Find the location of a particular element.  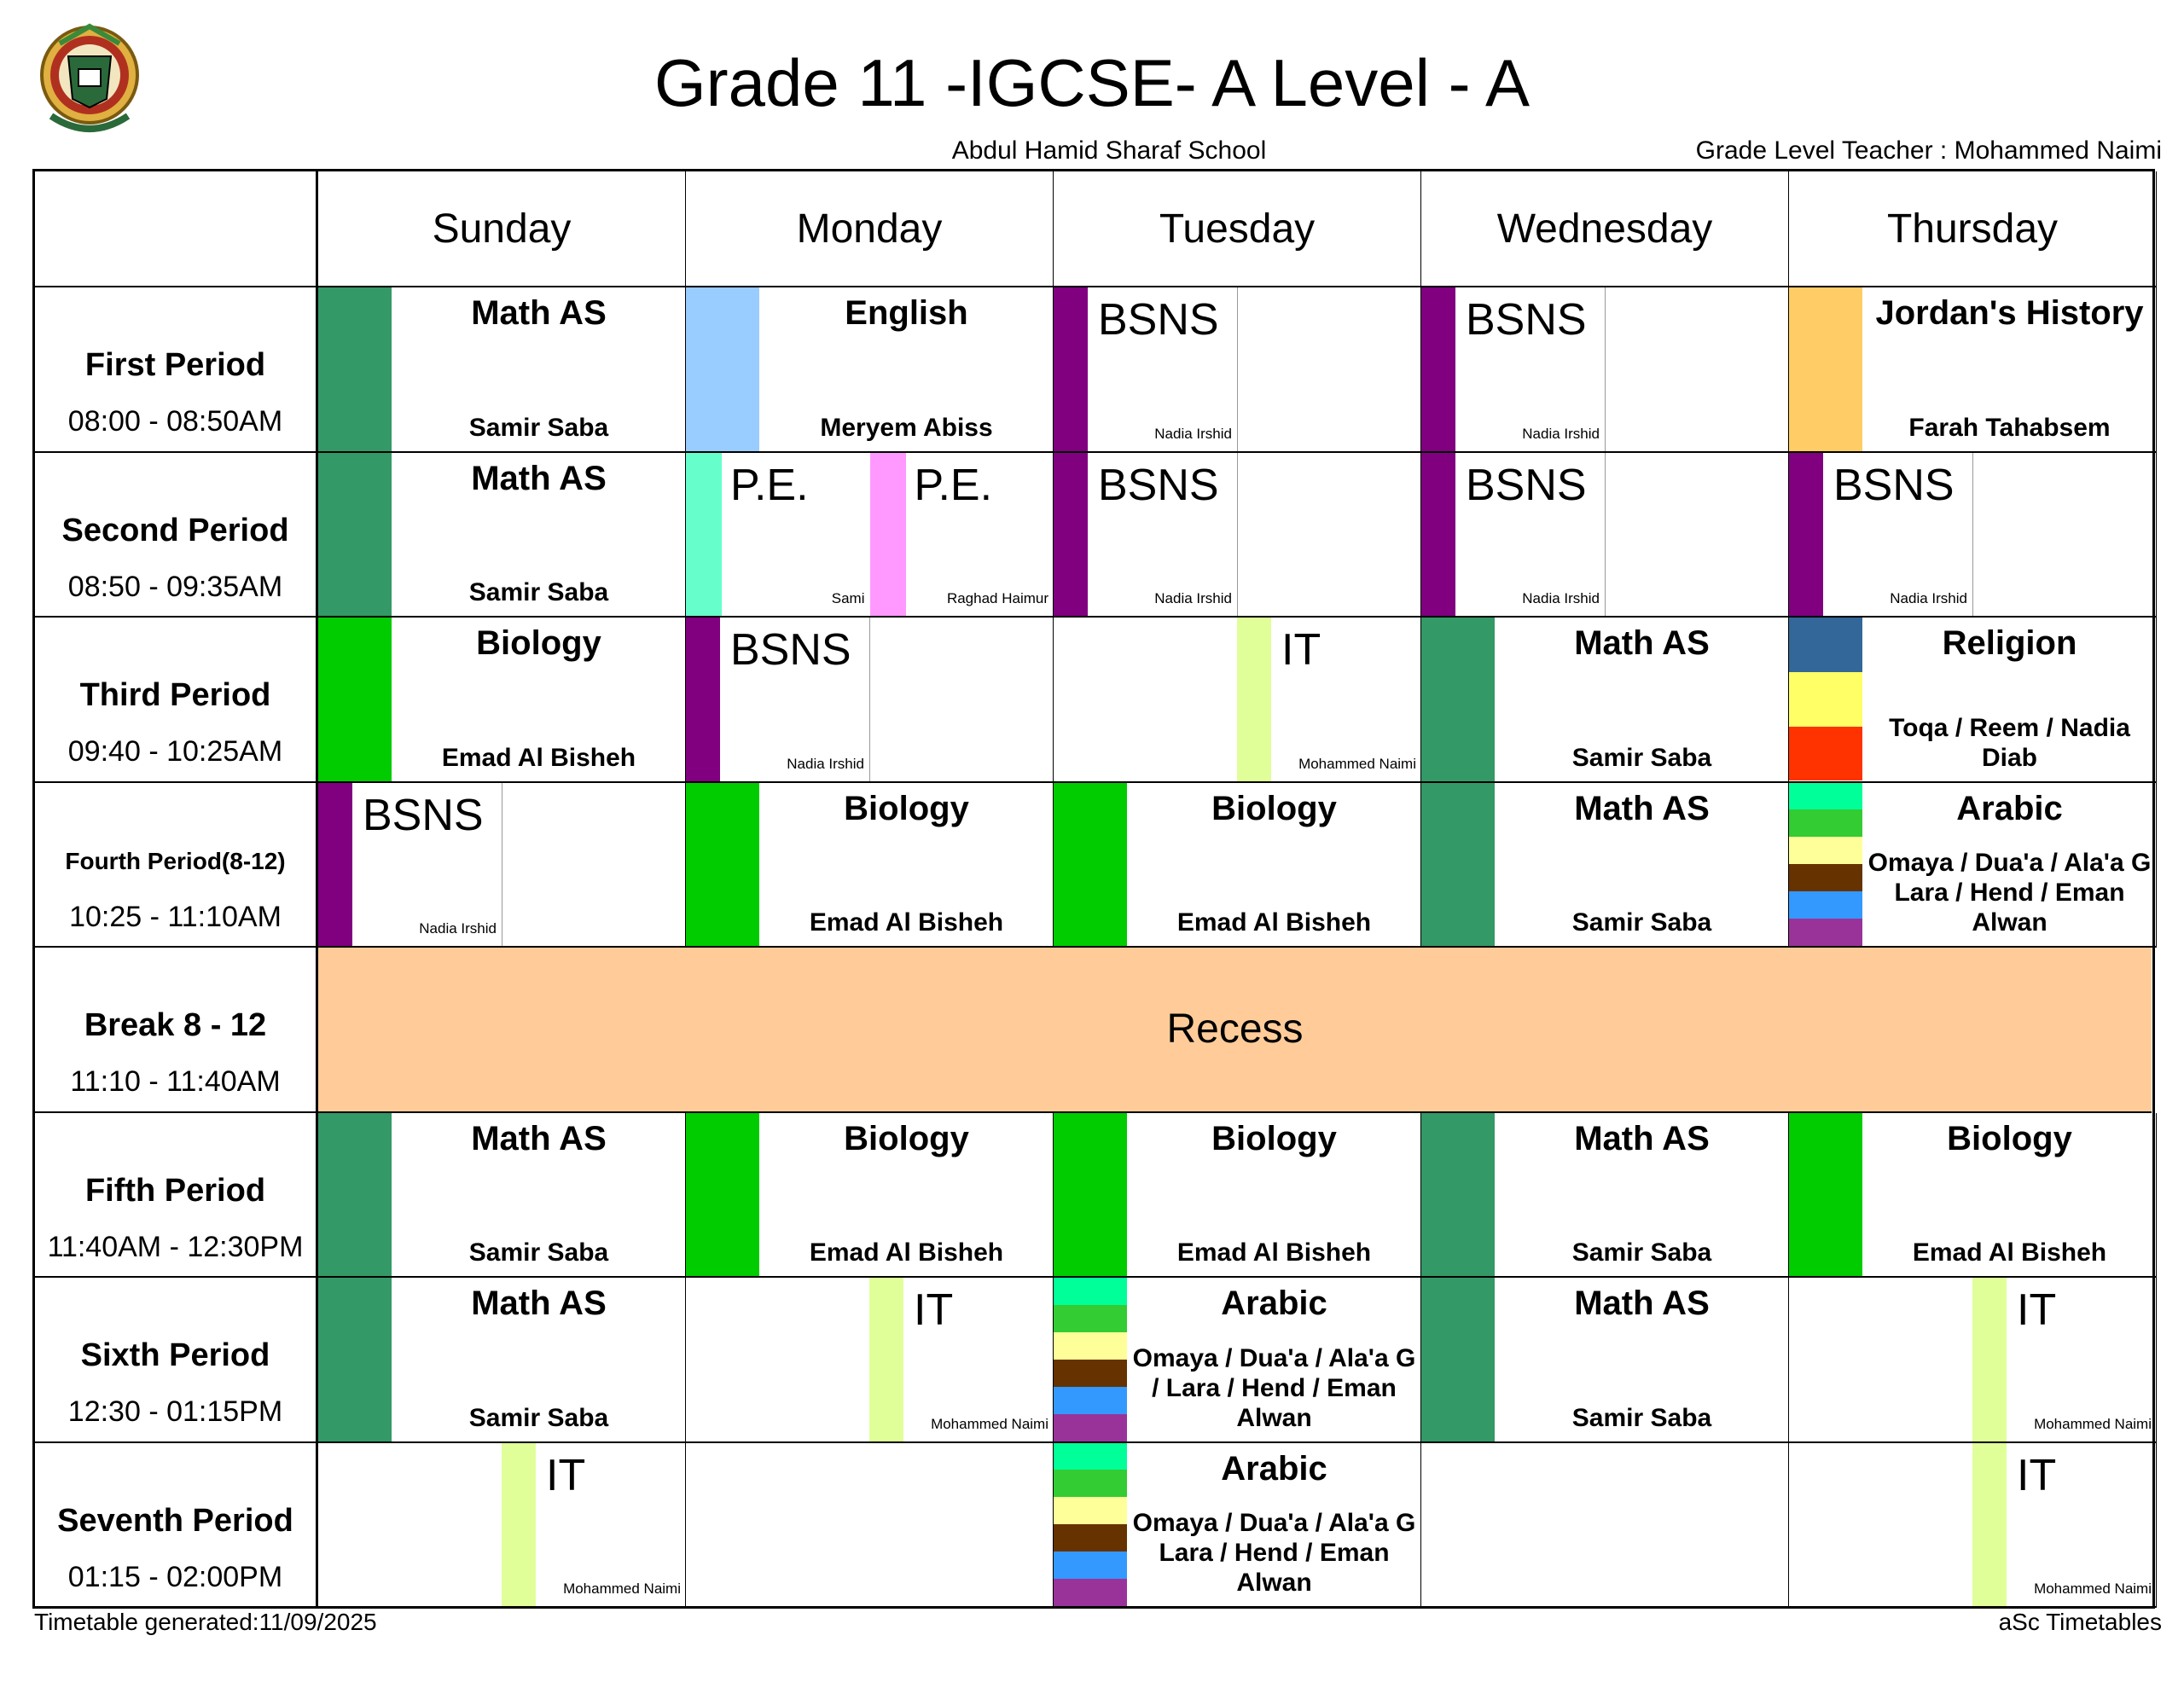

timetable-cell: English Meryem Abiss is located at coordinates (870, 370).